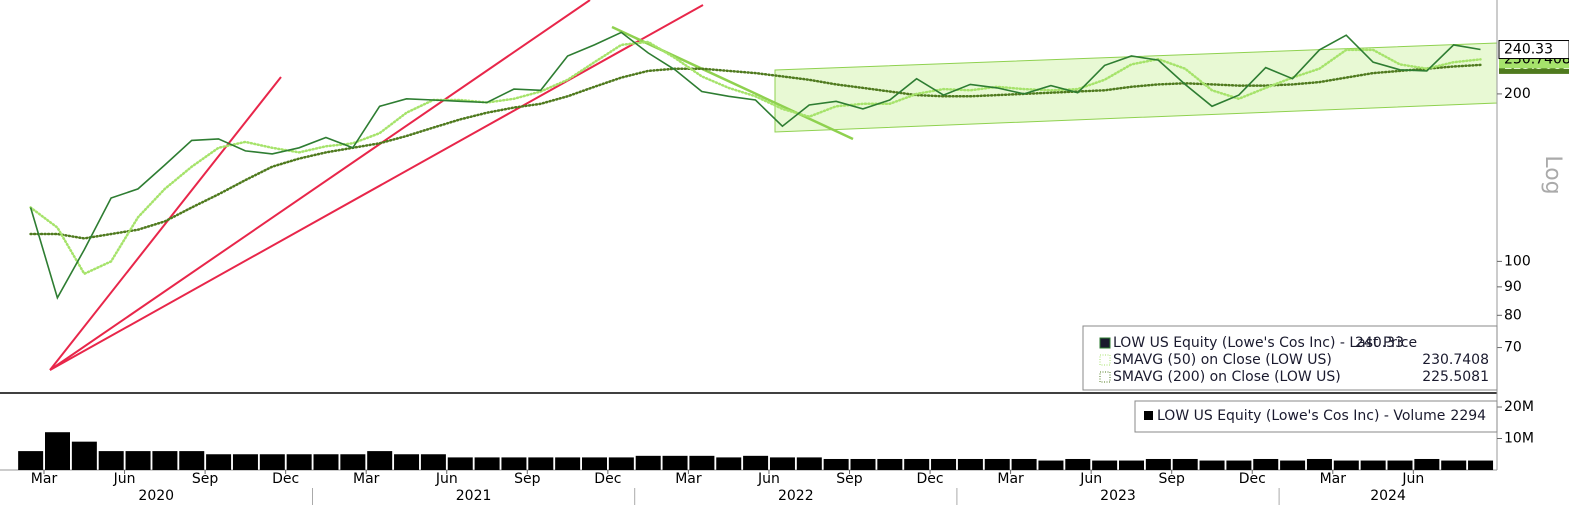  What do you see at coordinates (1468, 416) in the screenshot?
I see `legend-value: 2294` at bounding box center [1468, 416].